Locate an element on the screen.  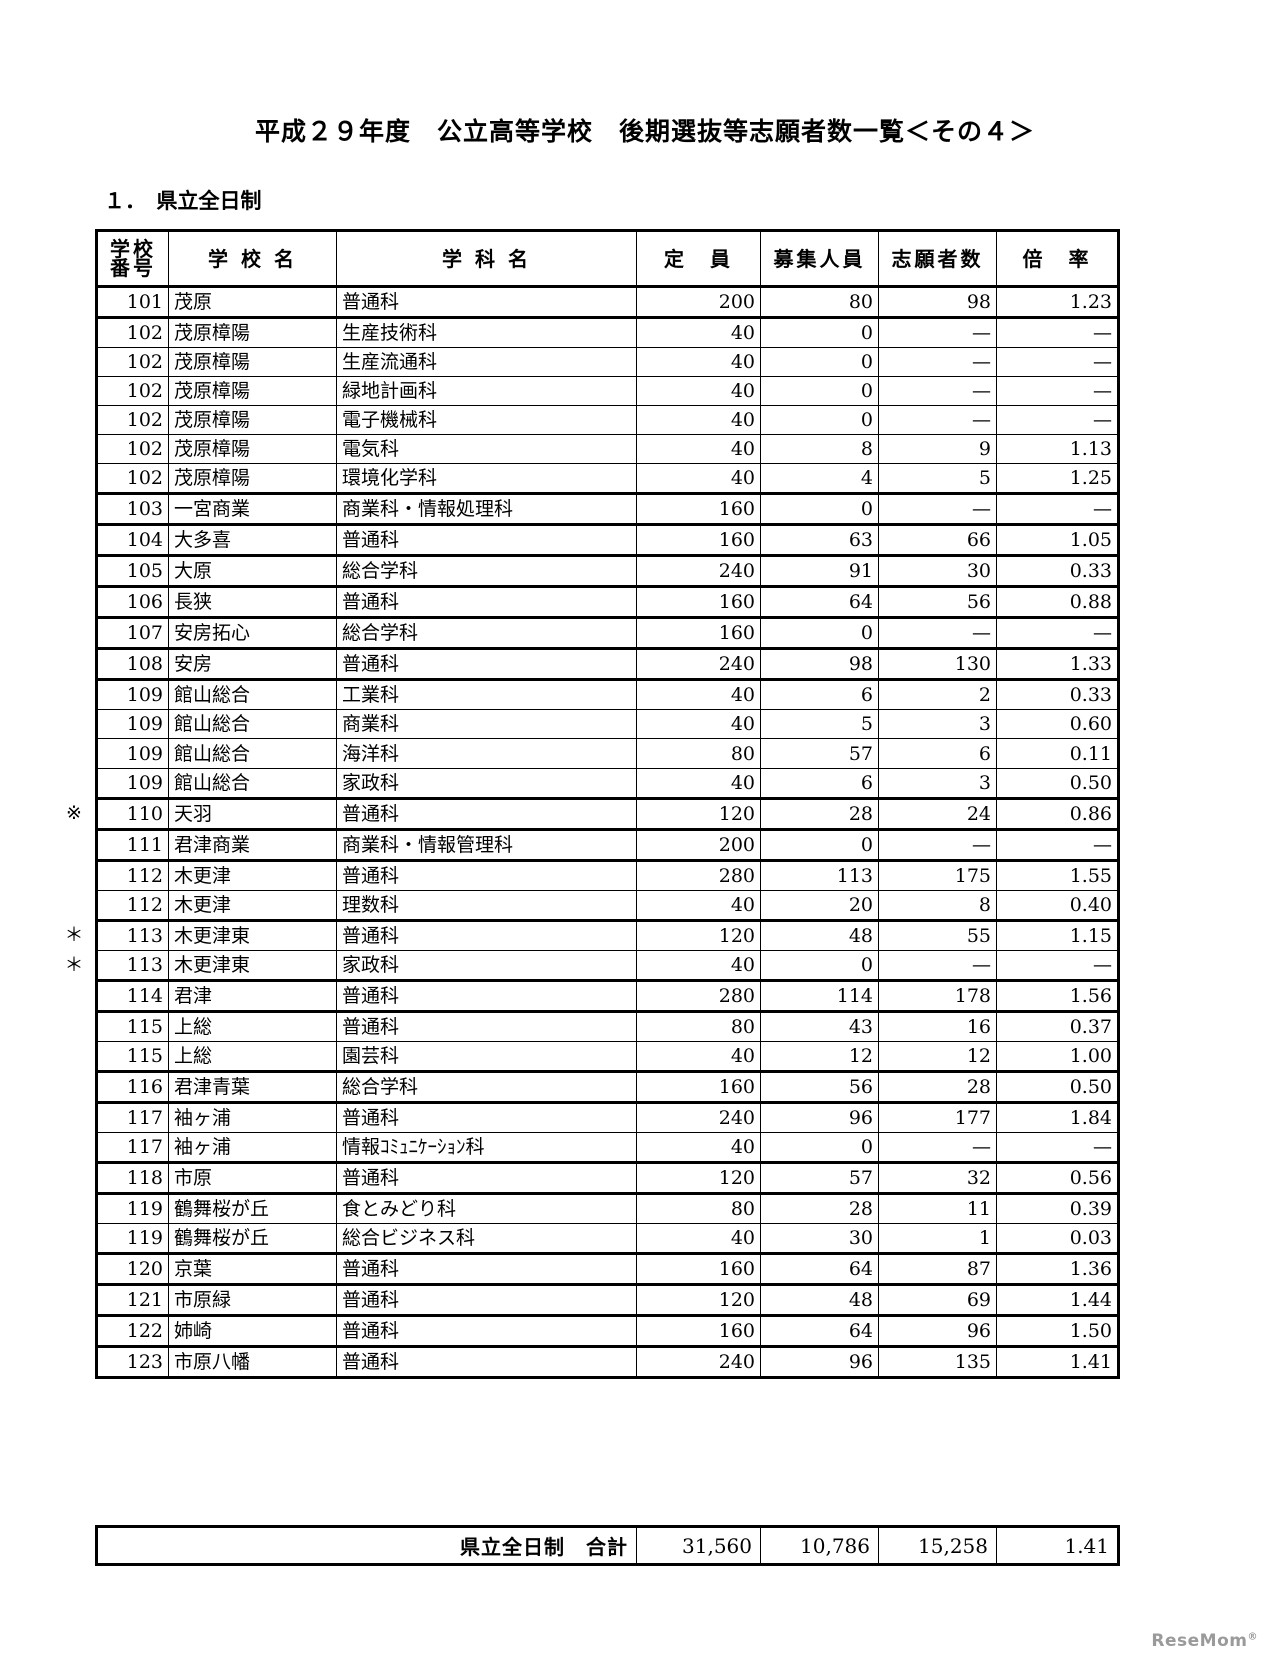
school-no-line1: 学校 is located at coordinates (133, 248).